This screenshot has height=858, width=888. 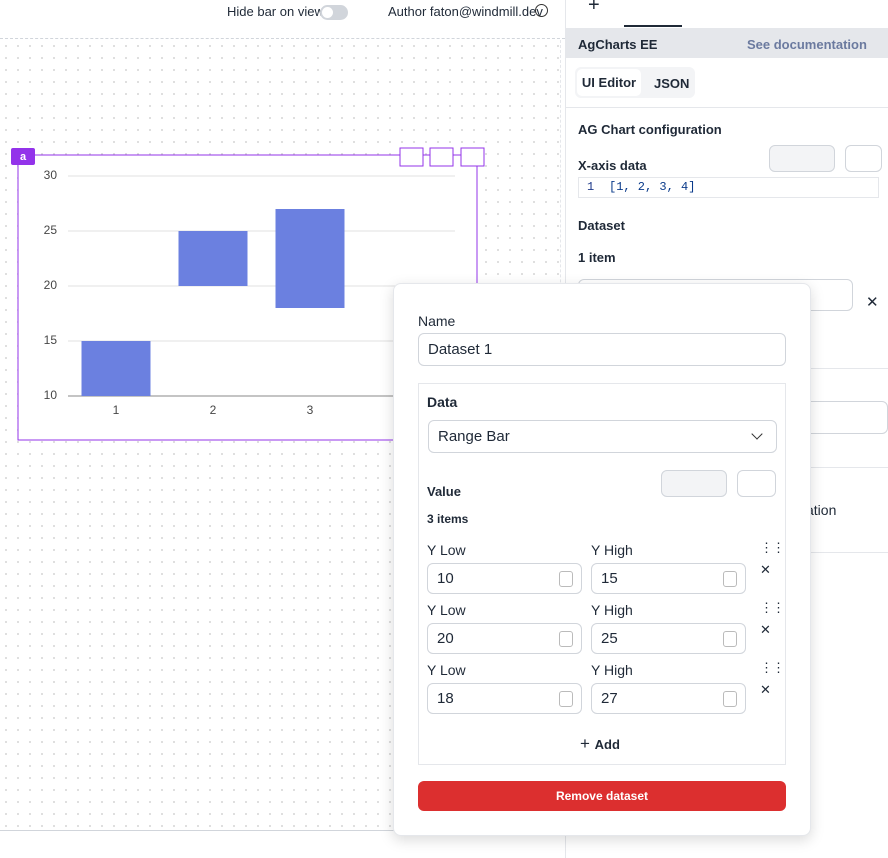 What do you see at coordinates (591, 187) in the screenshot?
I see `line-number: 1` at bounding box center [591, 187].